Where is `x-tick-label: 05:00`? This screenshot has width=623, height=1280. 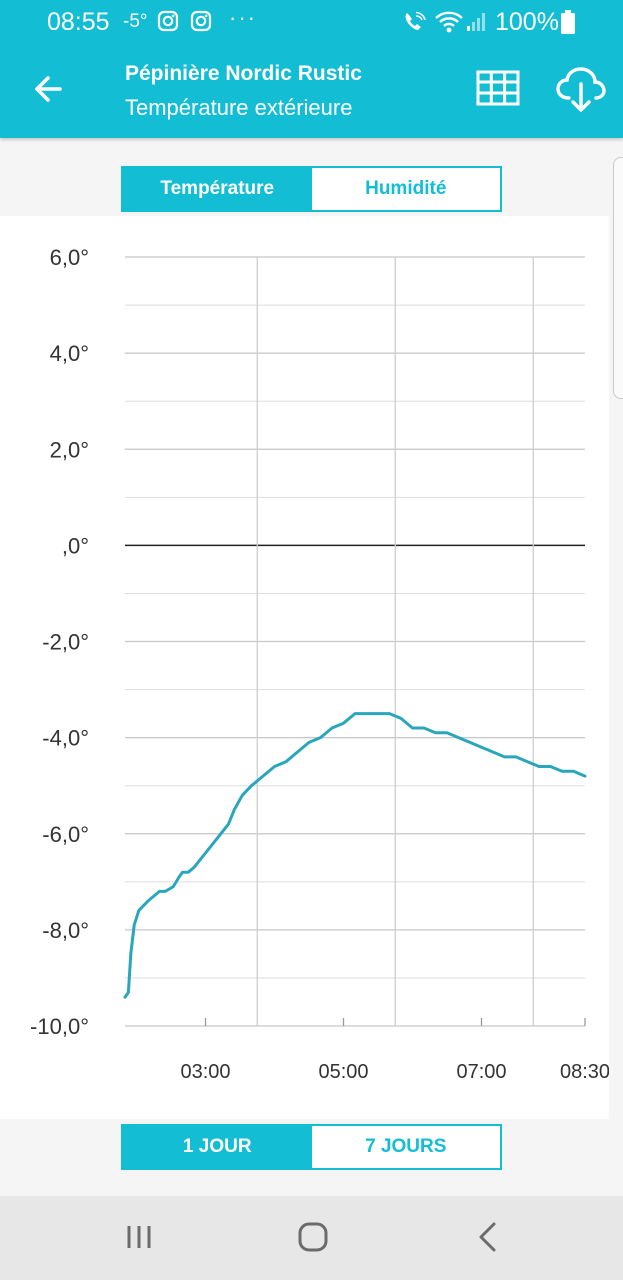
x-tick-label: 05:00 is located at coordinates (343, 1072).